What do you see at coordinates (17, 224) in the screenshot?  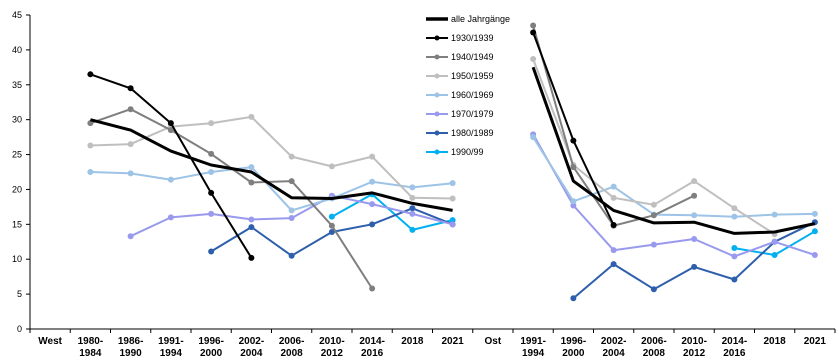 I see `y-tick-label: 15` at bounding box center [17, 224].